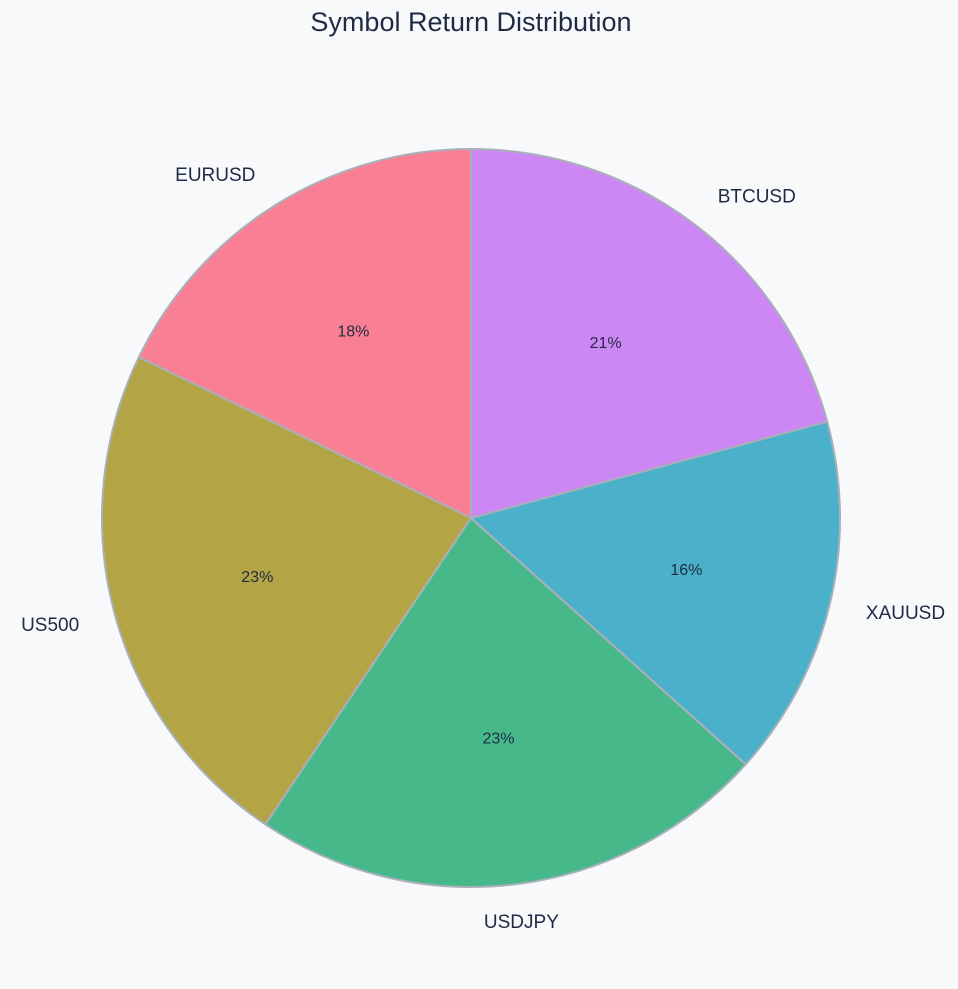 The image size is (958, 989). I want to click on pct-label-us500: 23%, so click(257, 577).